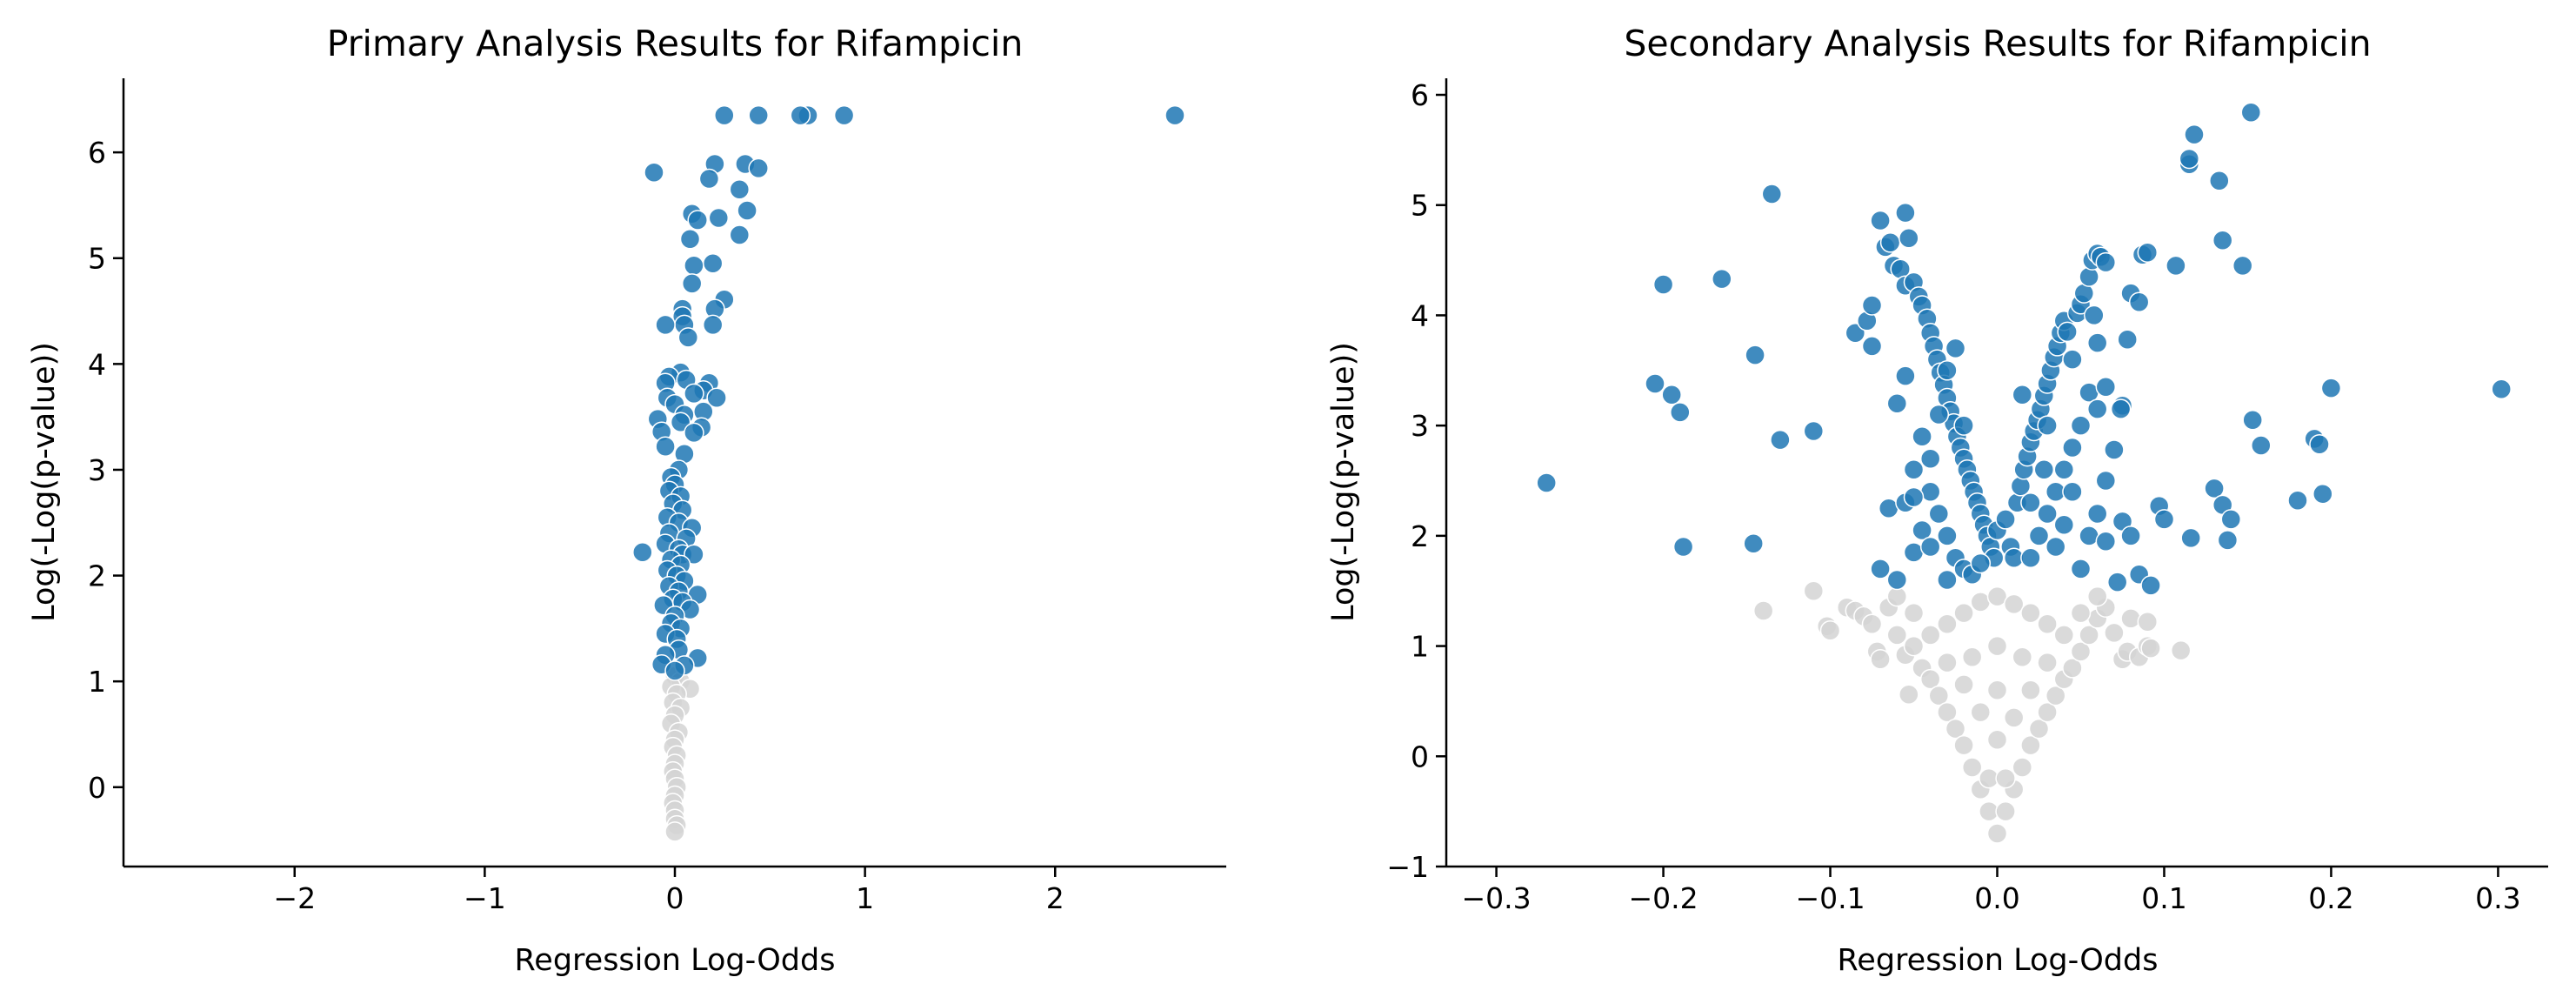 The height and width of the screenshot is (1004, 2576). I want to click on x-tick-label: 1, so click(865, 898).